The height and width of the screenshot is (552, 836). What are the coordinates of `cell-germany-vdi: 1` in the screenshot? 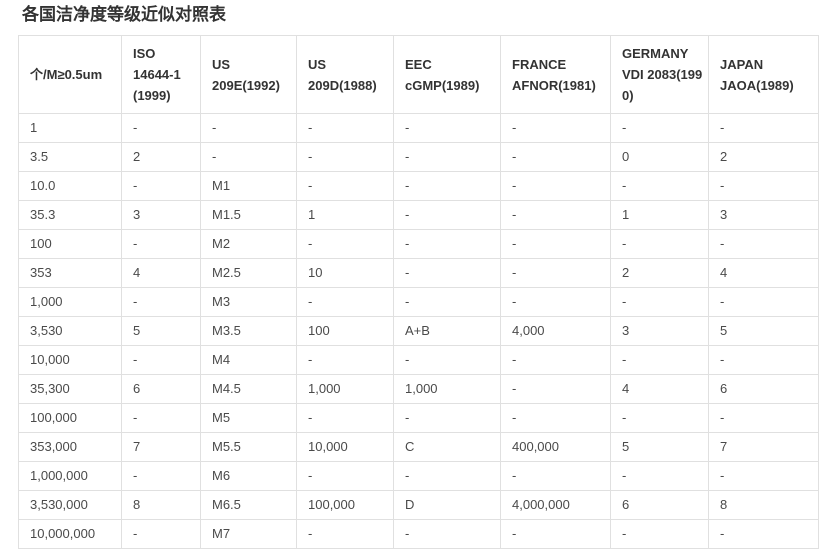 It's located at (659, 215).